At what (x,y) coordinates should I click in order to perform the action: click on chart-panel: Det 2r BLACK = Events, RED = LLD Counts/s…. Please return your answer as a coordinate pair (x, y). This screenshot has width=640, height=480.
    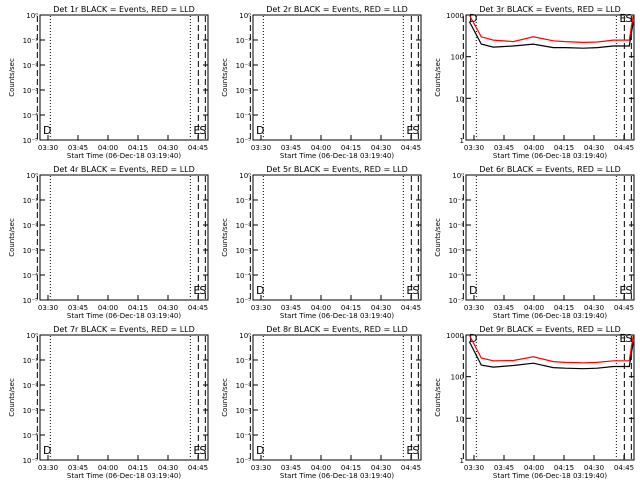
    Looking at the image, I should click on (321, 82).